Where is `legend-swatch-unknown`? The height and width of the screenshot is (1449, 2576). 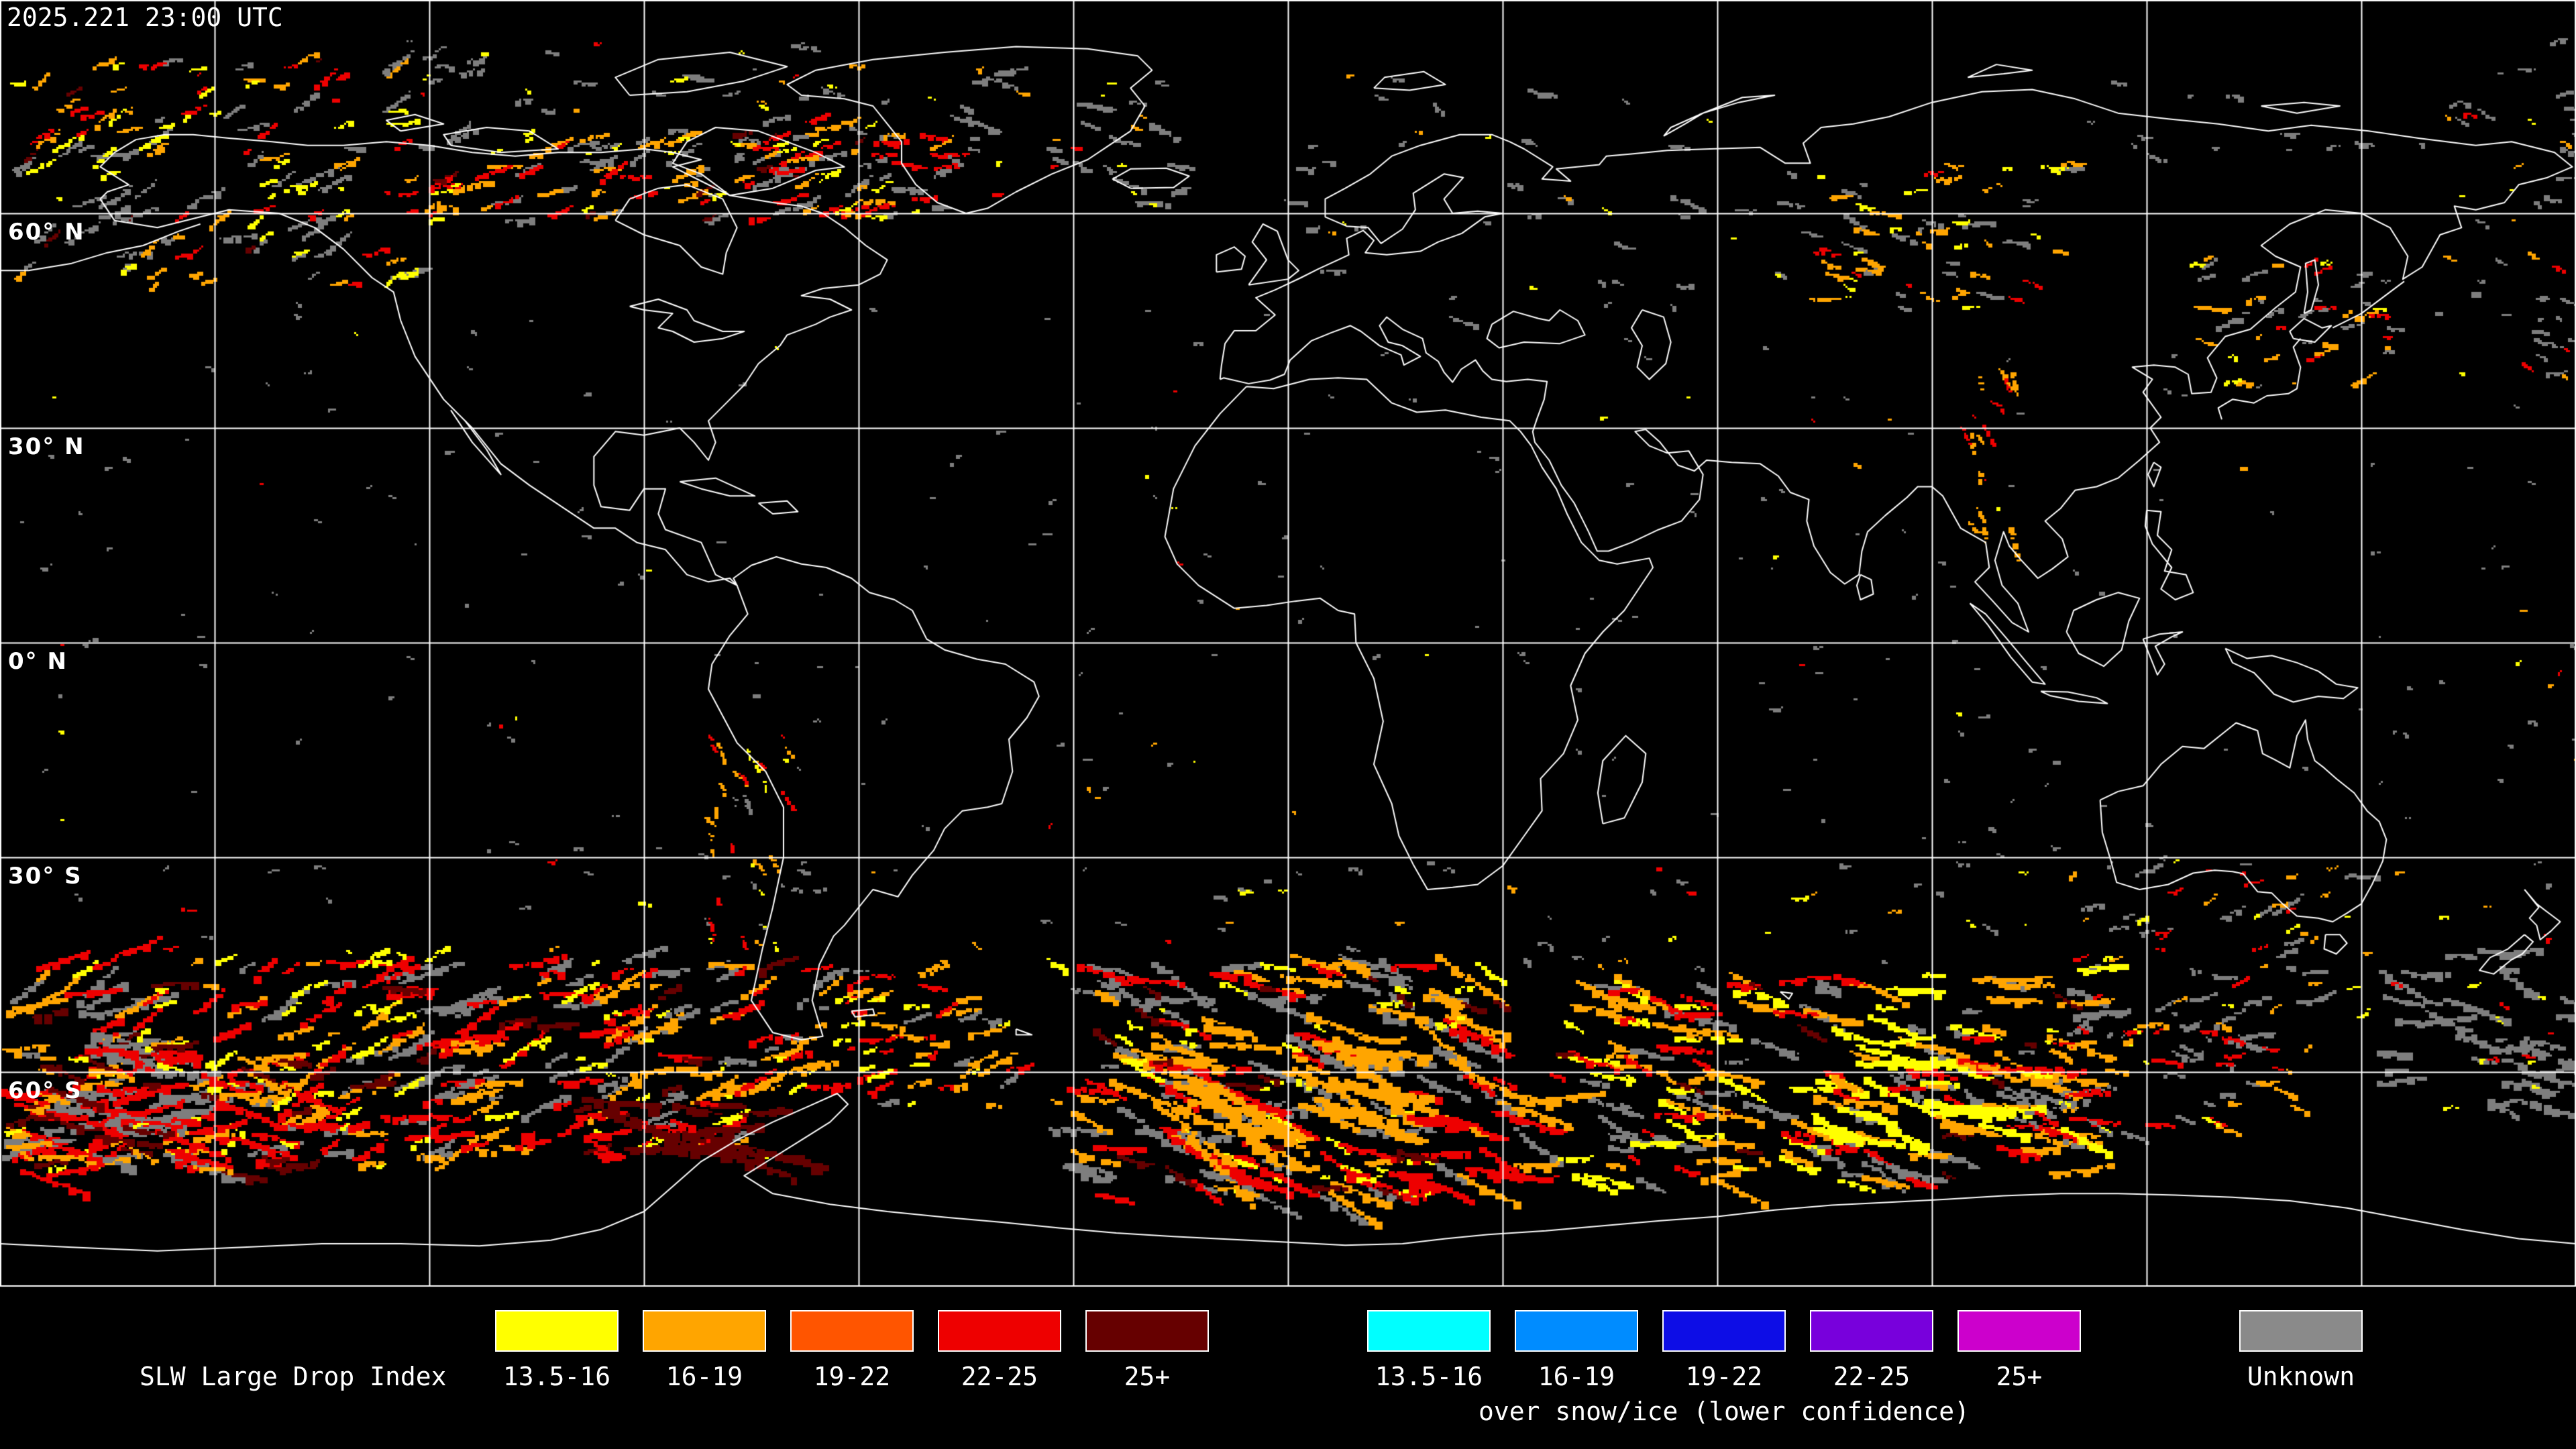 legend-swatch-unknown is located at coordinates (2301, 1331).